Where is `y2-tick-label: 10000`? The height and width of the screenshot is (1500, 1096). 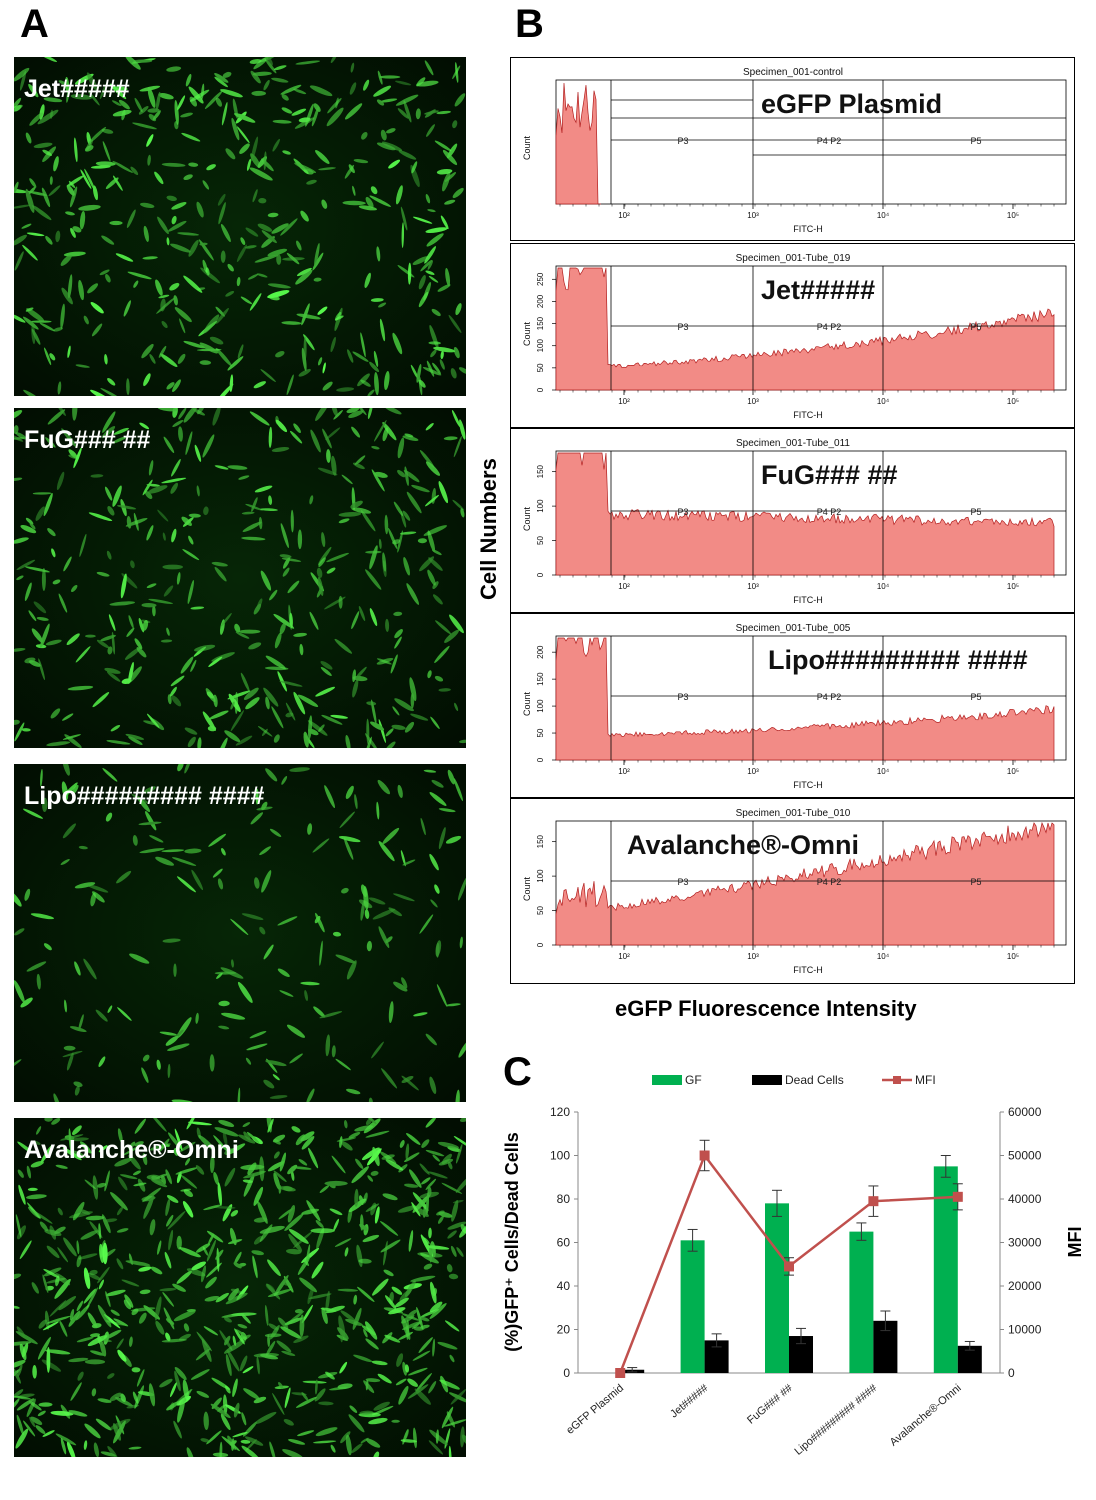 y2-tick-label: 10000 is located at coordinates (1025, 1330).